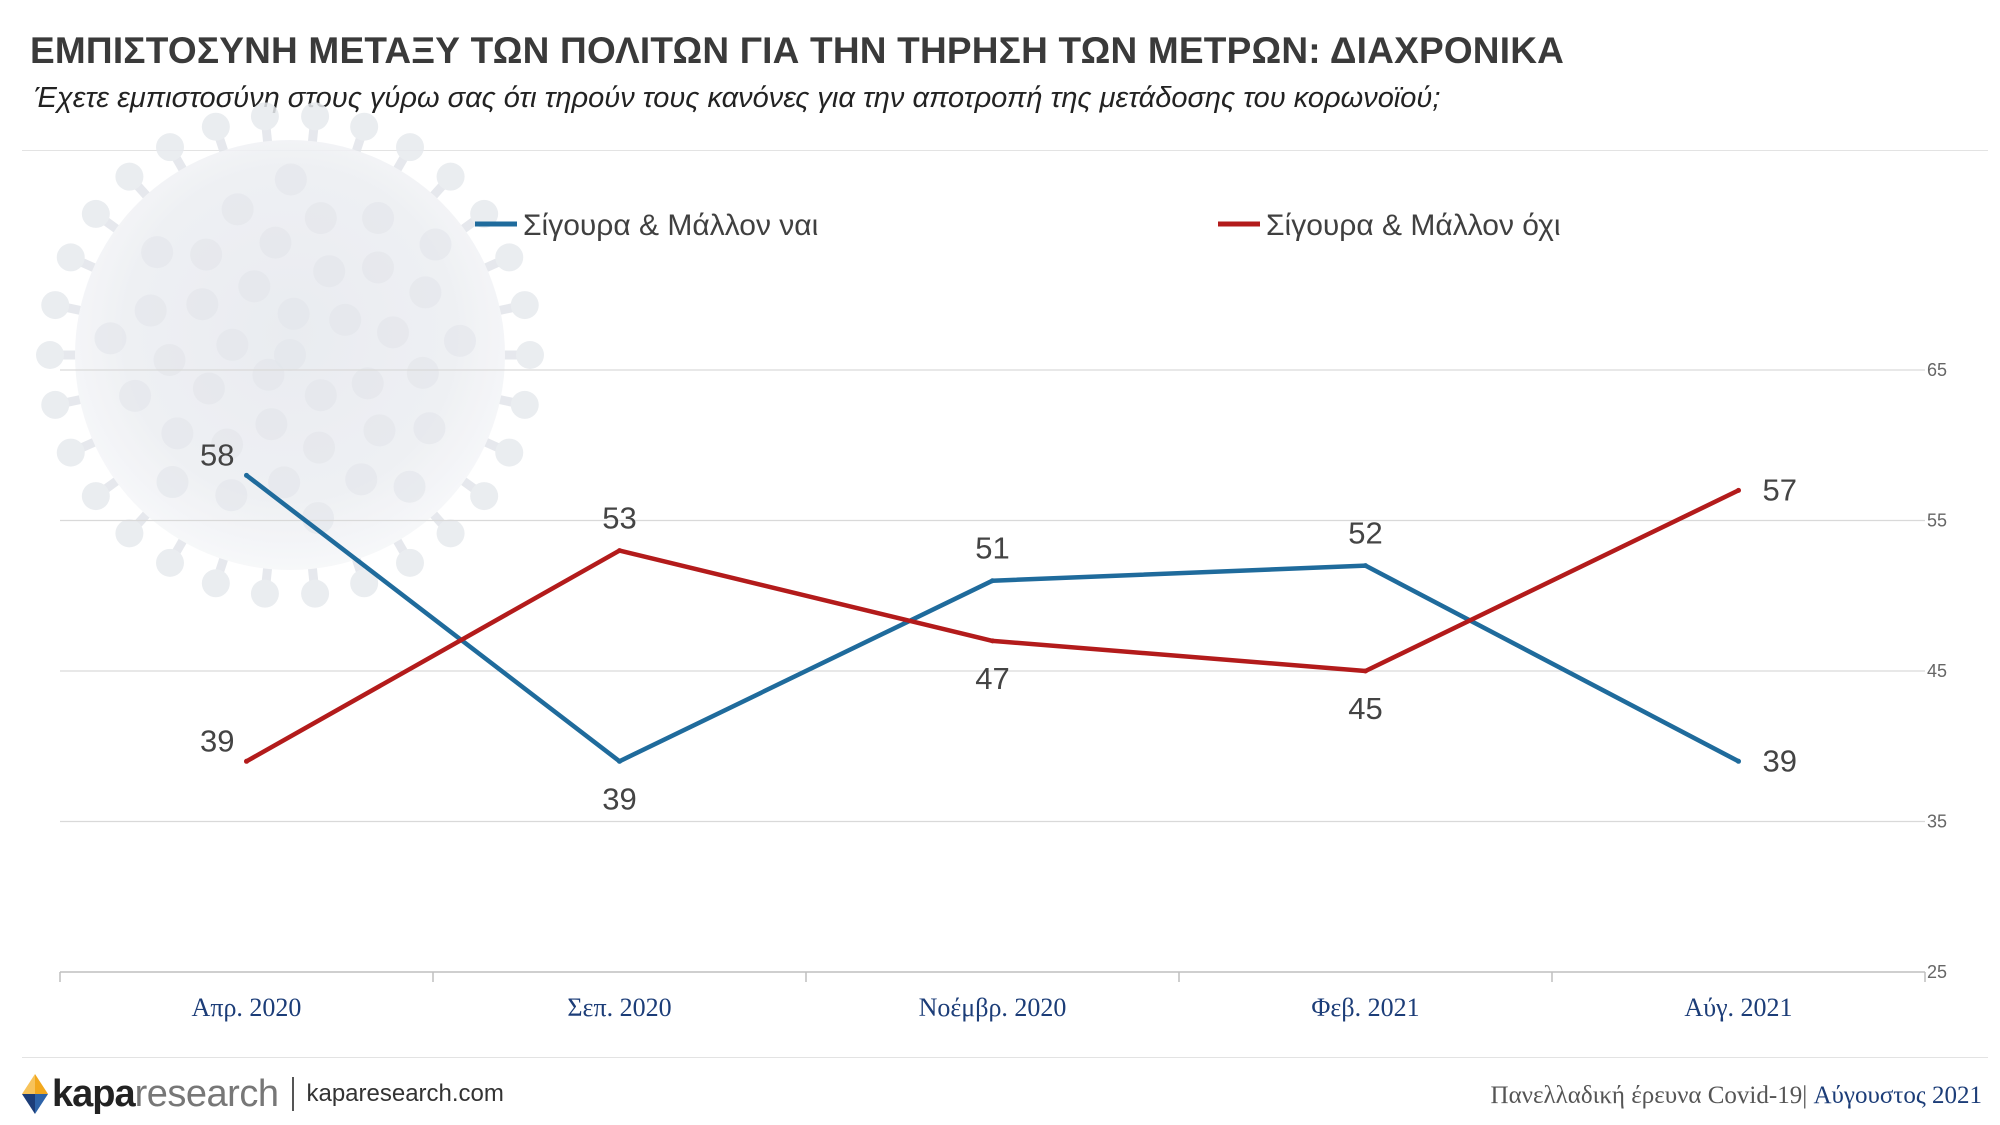 The height and width of the screenshot is (1125, 2000). Describe the element at coordinates (405, 1093) in the screenshot. I see `website-link: kaparesearch.com` at that location.